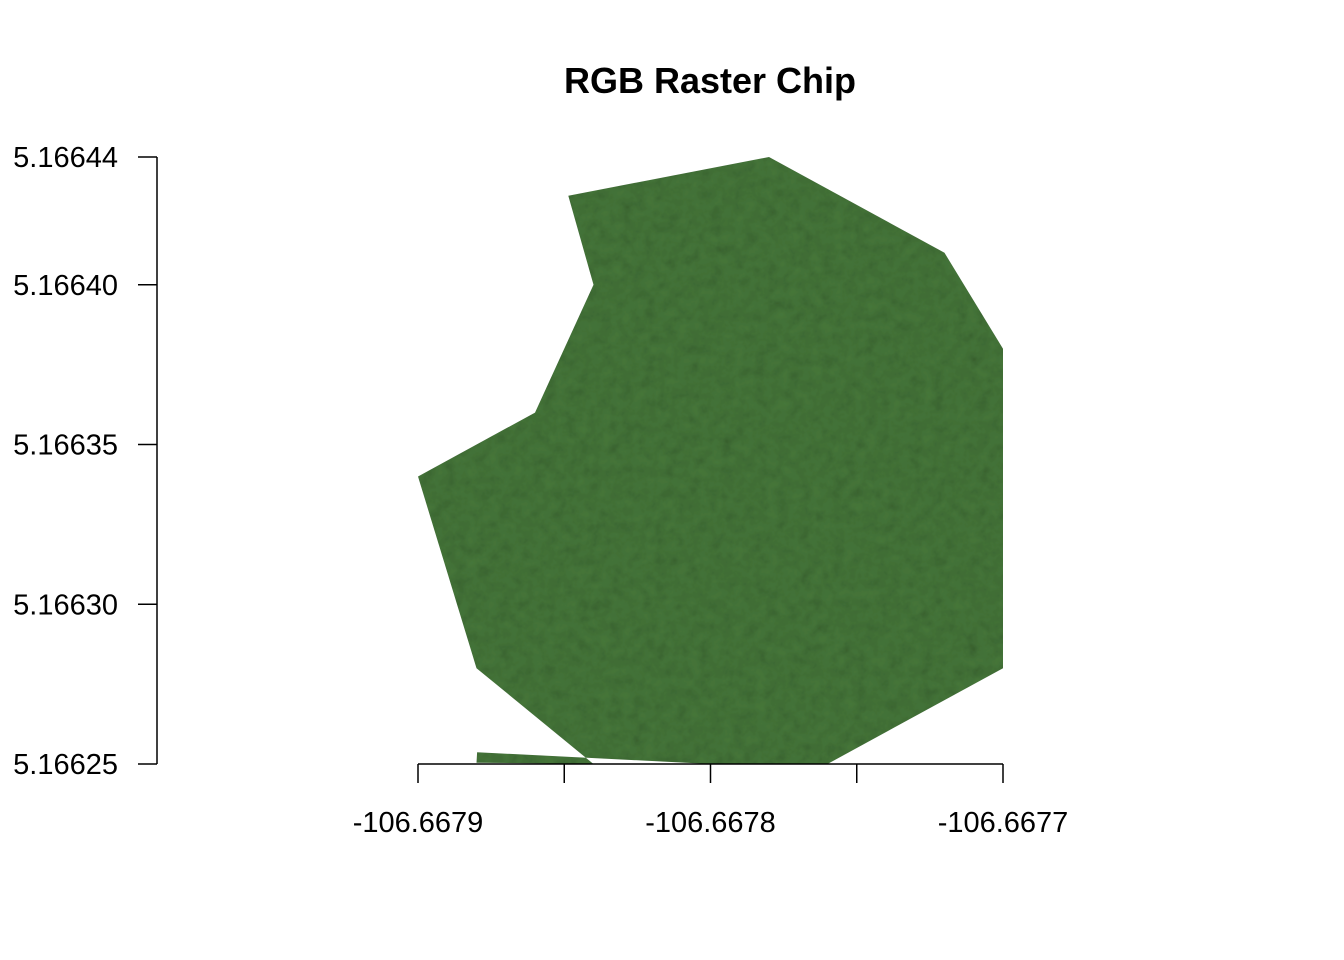  I want to click on y-tick-label: 5.16640, so click(65, 286).